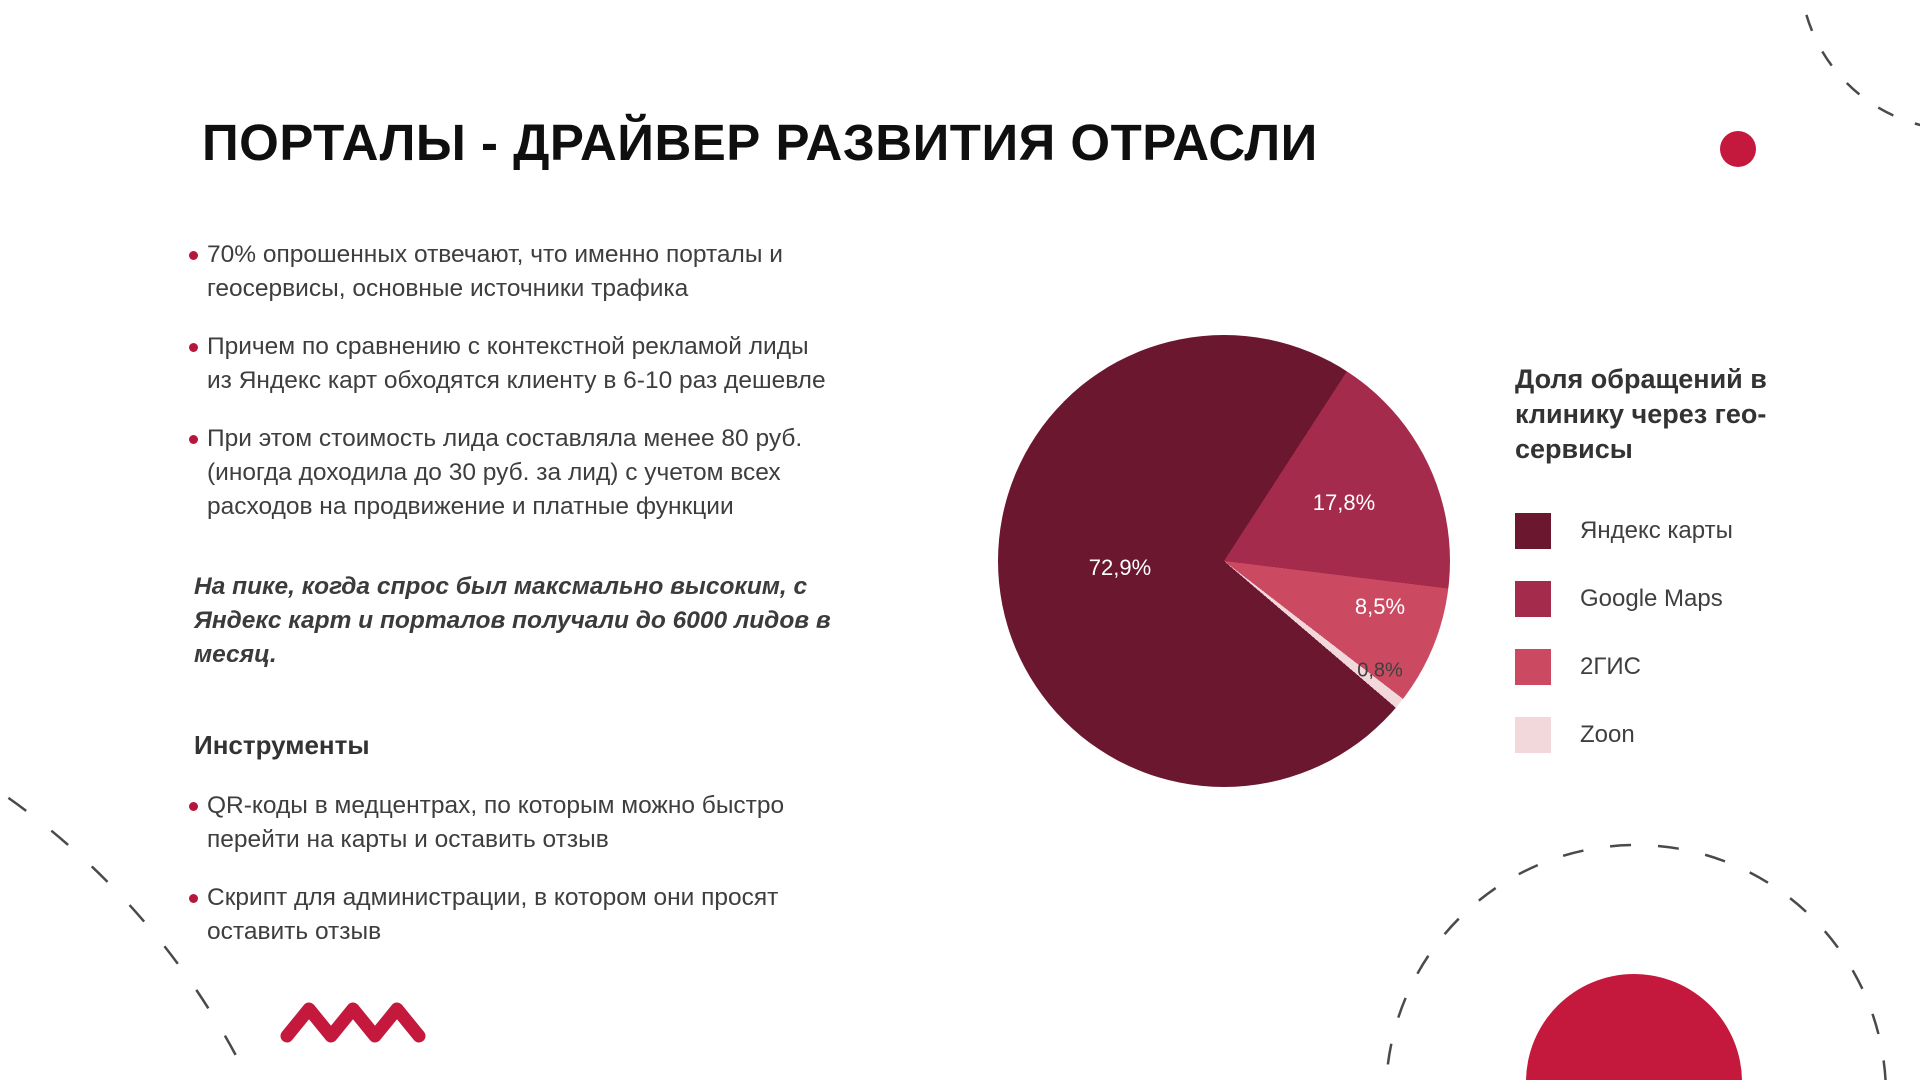  Describe the element at coordinates (1380, 606) in the screenshot. I see `pie-slice-label-2gis: 8,5%` at that location.